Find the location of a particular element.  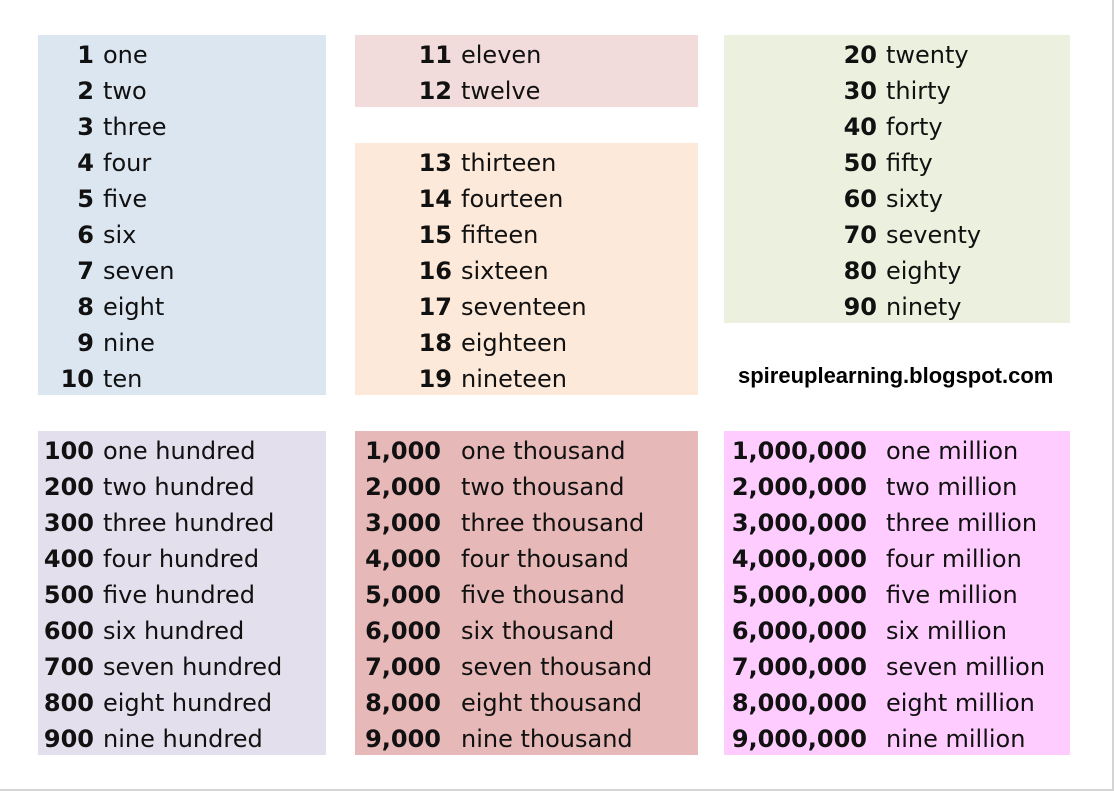

number-word: ninety is located at coordinates (924, 307).